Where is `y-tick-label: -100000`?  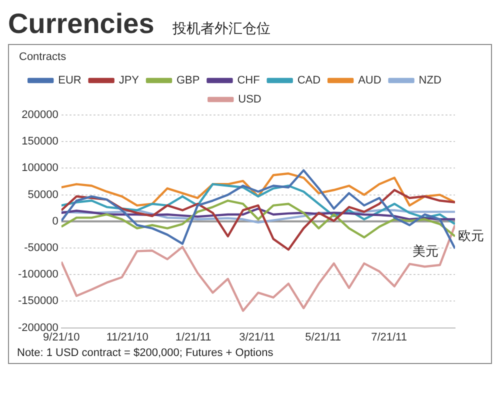 y-tick-label: -100000 is located at coordinates (38, 274).